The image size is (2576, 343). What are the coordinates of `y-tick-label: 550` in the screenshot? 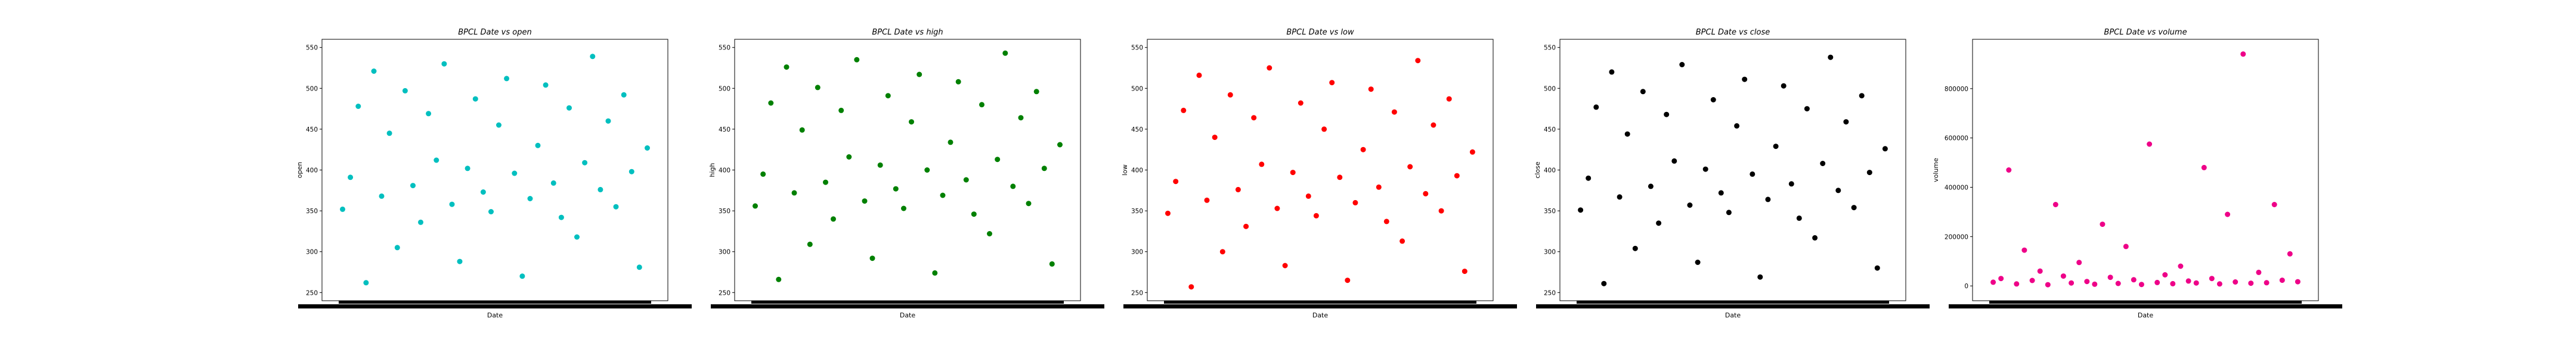 It's located at (1137, 49).